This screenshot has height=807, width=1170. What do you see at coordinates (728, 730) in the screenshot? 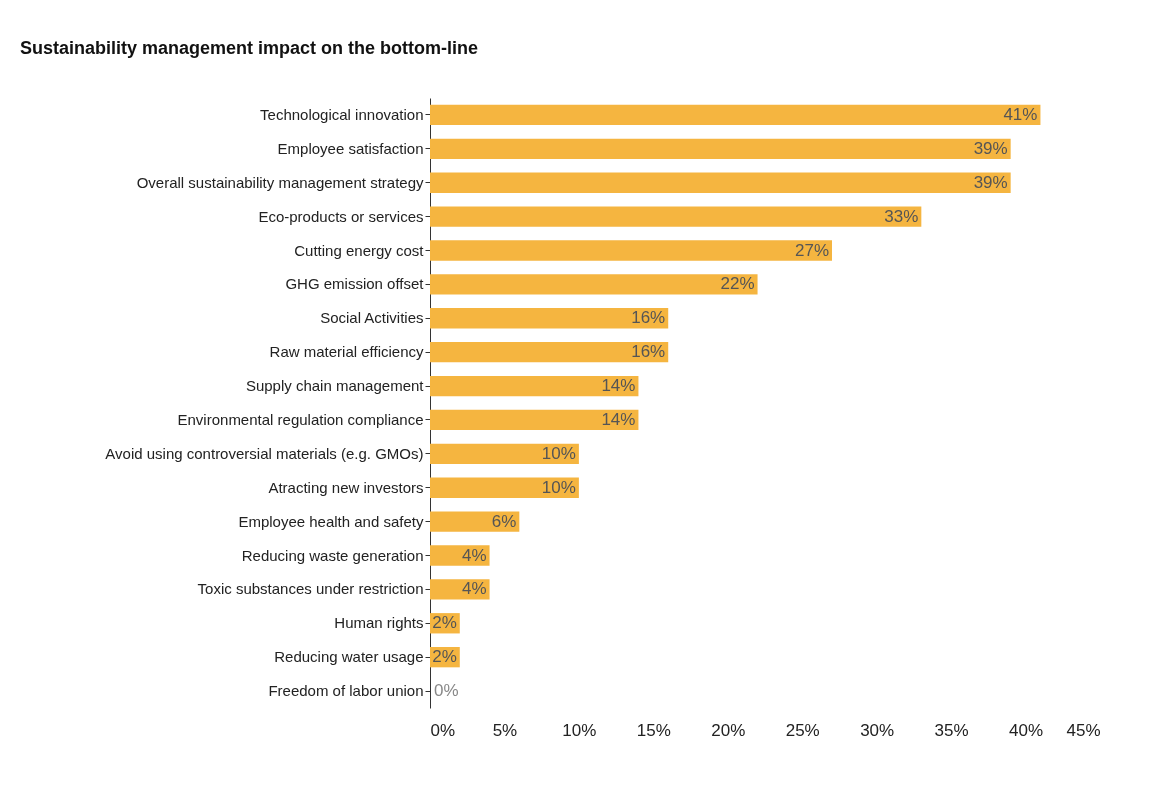
I see `x-tick-label: 20%` at bounding box center [728, 730].